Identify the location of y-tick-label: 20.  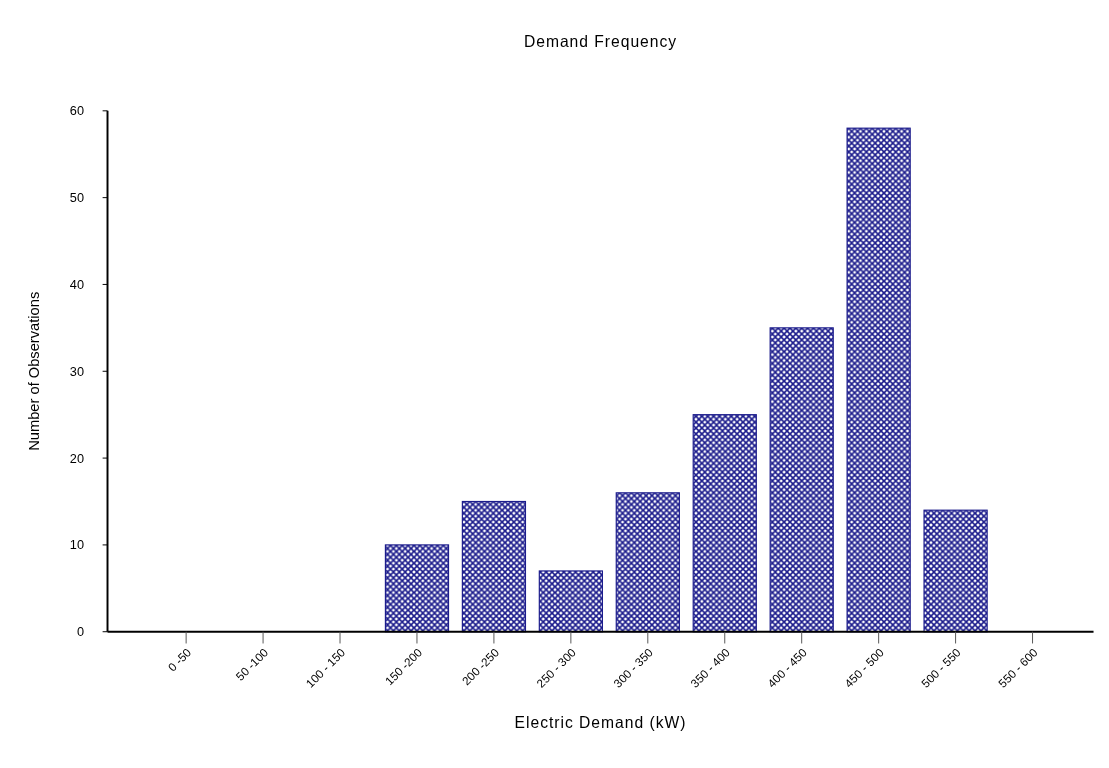
(77, 458).